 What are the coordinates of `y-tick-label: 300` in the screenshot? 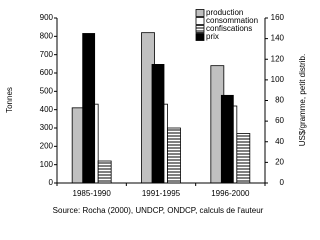 It's located at (47, 127).